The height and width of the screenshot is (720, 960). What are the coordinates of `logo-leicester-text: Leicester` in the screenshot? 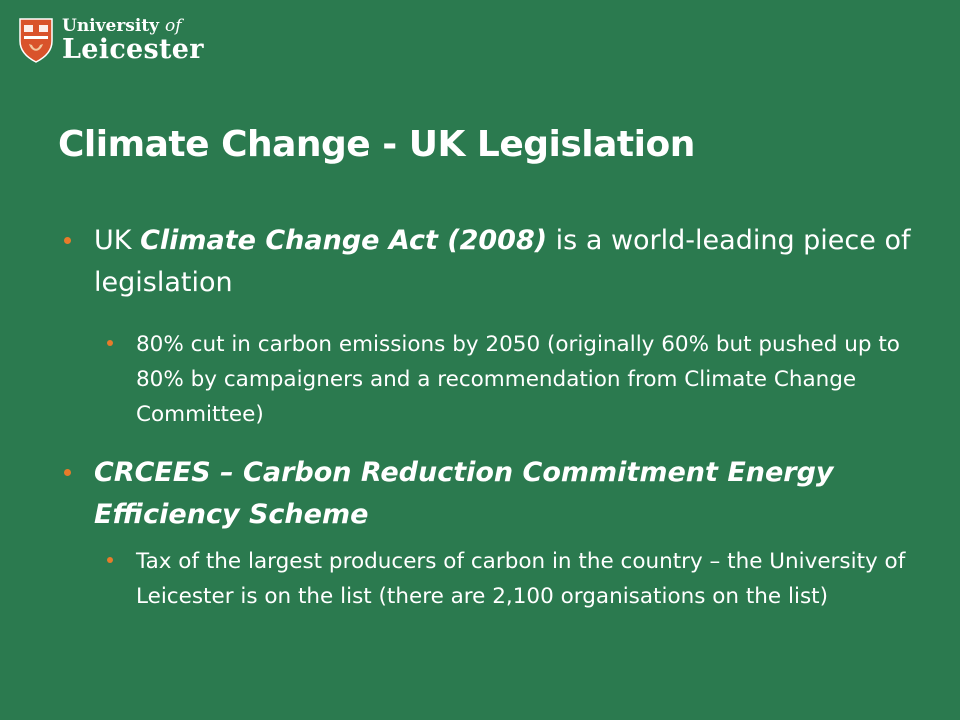 It's located at (133, 49).